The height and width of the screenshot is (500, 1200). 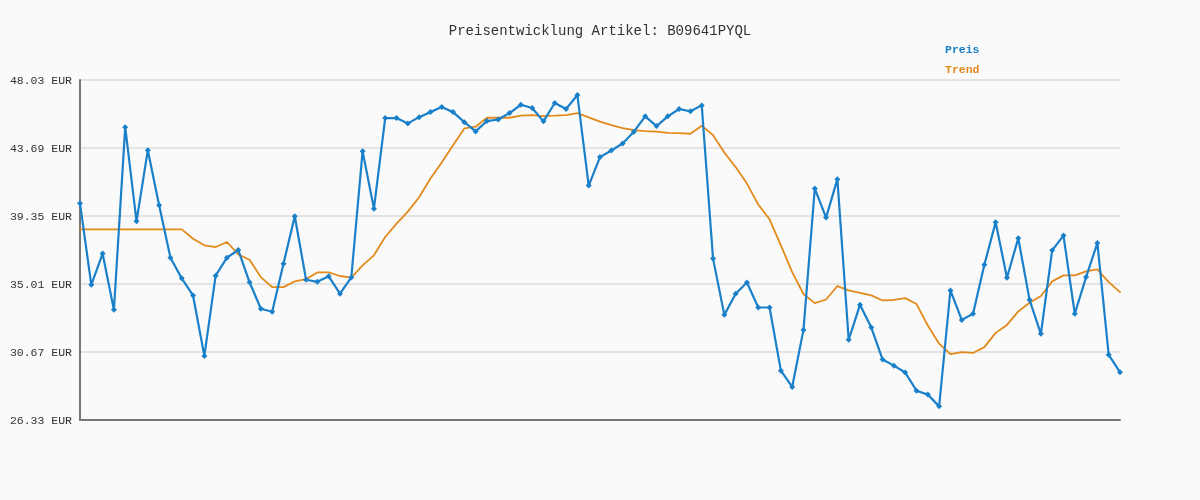 I want to click on y-tick-label: 43.69 EUR, so click(x=41, y=148).